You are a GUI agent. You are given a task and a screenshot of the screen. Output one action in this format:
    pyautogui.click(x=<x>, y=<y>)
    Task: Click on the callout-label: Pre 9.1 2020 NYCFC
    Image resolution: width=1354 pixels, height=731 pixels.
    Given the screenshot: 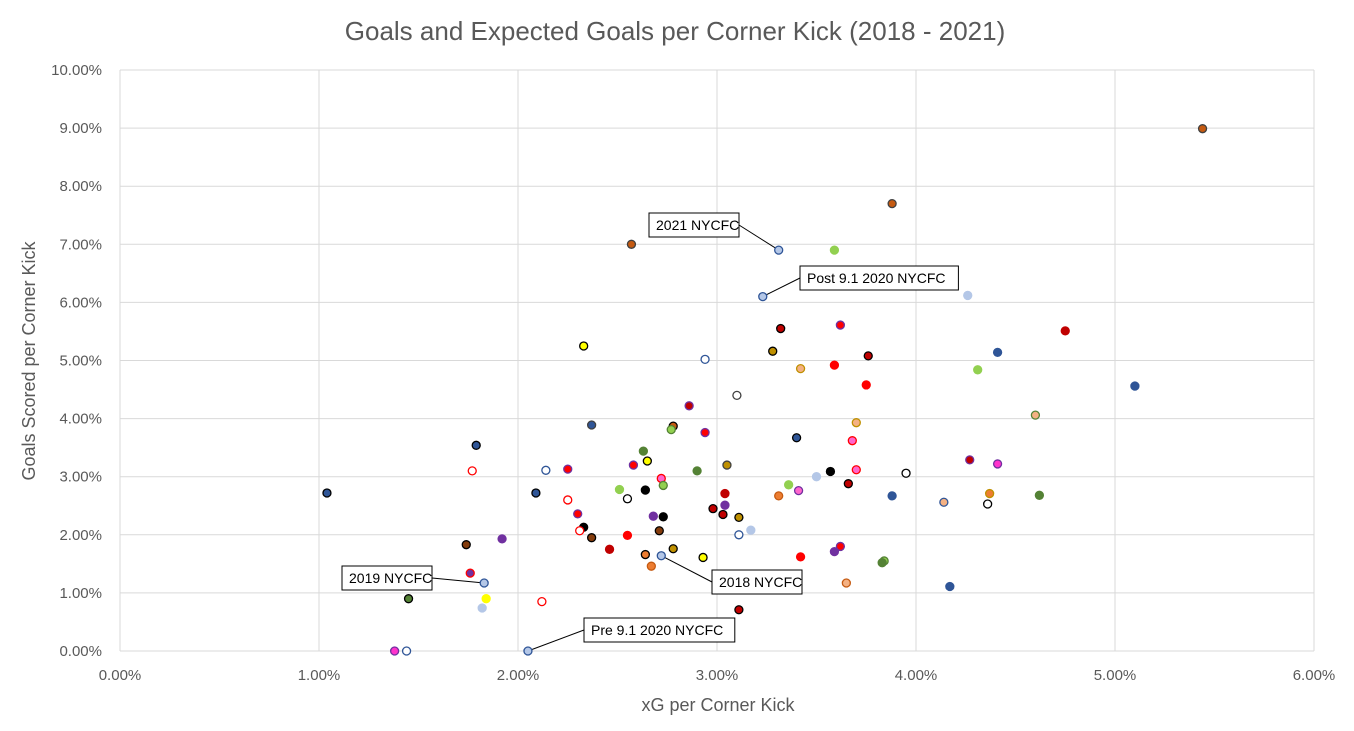 What is the action you would take?
    pyautogui.click(x=657, y=630)
    